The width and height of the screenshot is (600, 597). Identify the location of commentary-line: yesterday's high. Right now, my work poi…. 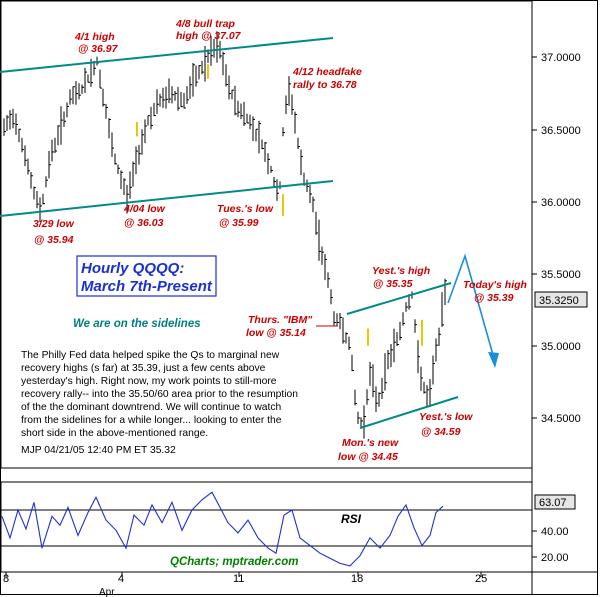
(149, 381).